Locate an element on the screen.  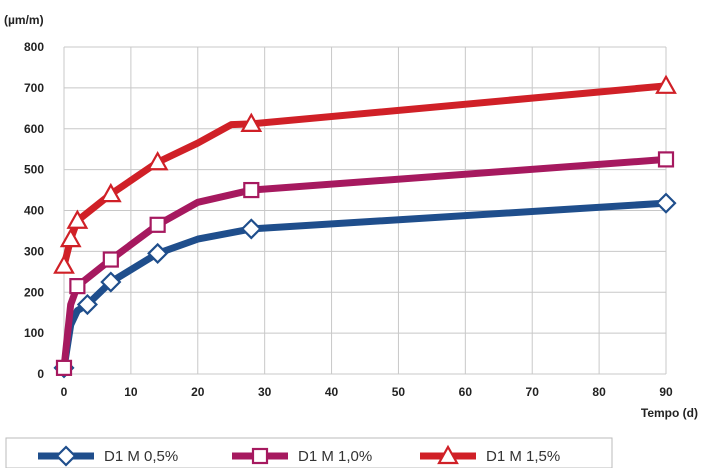
legend-marker-triangle is located at coordinates (448, 454).